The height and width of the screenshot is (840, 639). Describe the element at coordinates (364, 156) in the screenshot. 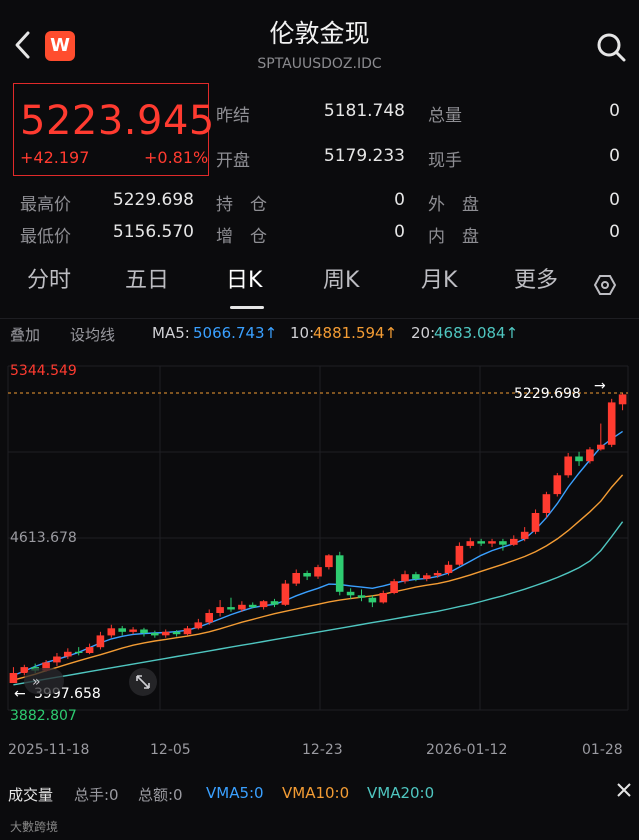

I see `open-value: 5179.233` at that location.